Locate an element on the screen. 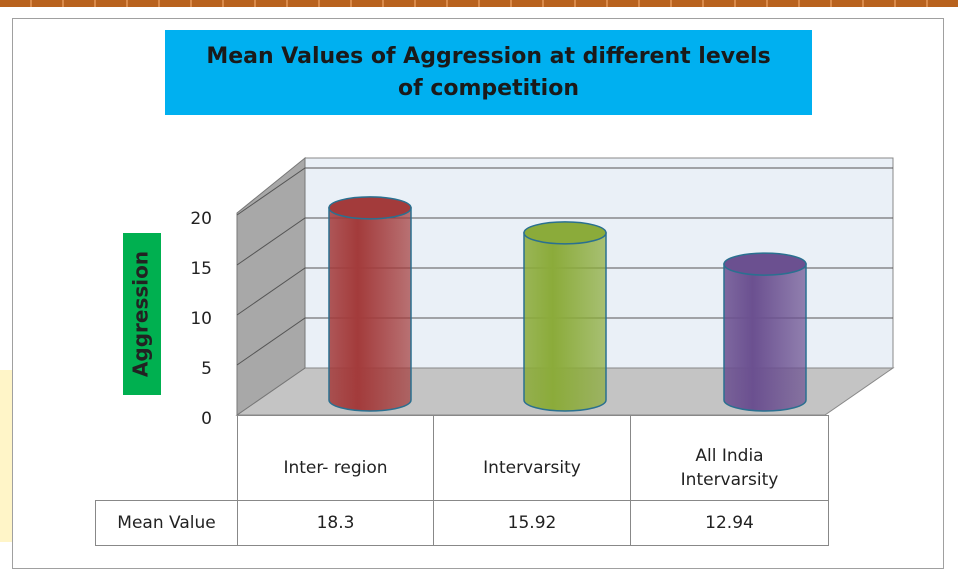 The height and width of the screenshot is (582, 958). y-tick-label: 0 is located at coordinates (206, 419).